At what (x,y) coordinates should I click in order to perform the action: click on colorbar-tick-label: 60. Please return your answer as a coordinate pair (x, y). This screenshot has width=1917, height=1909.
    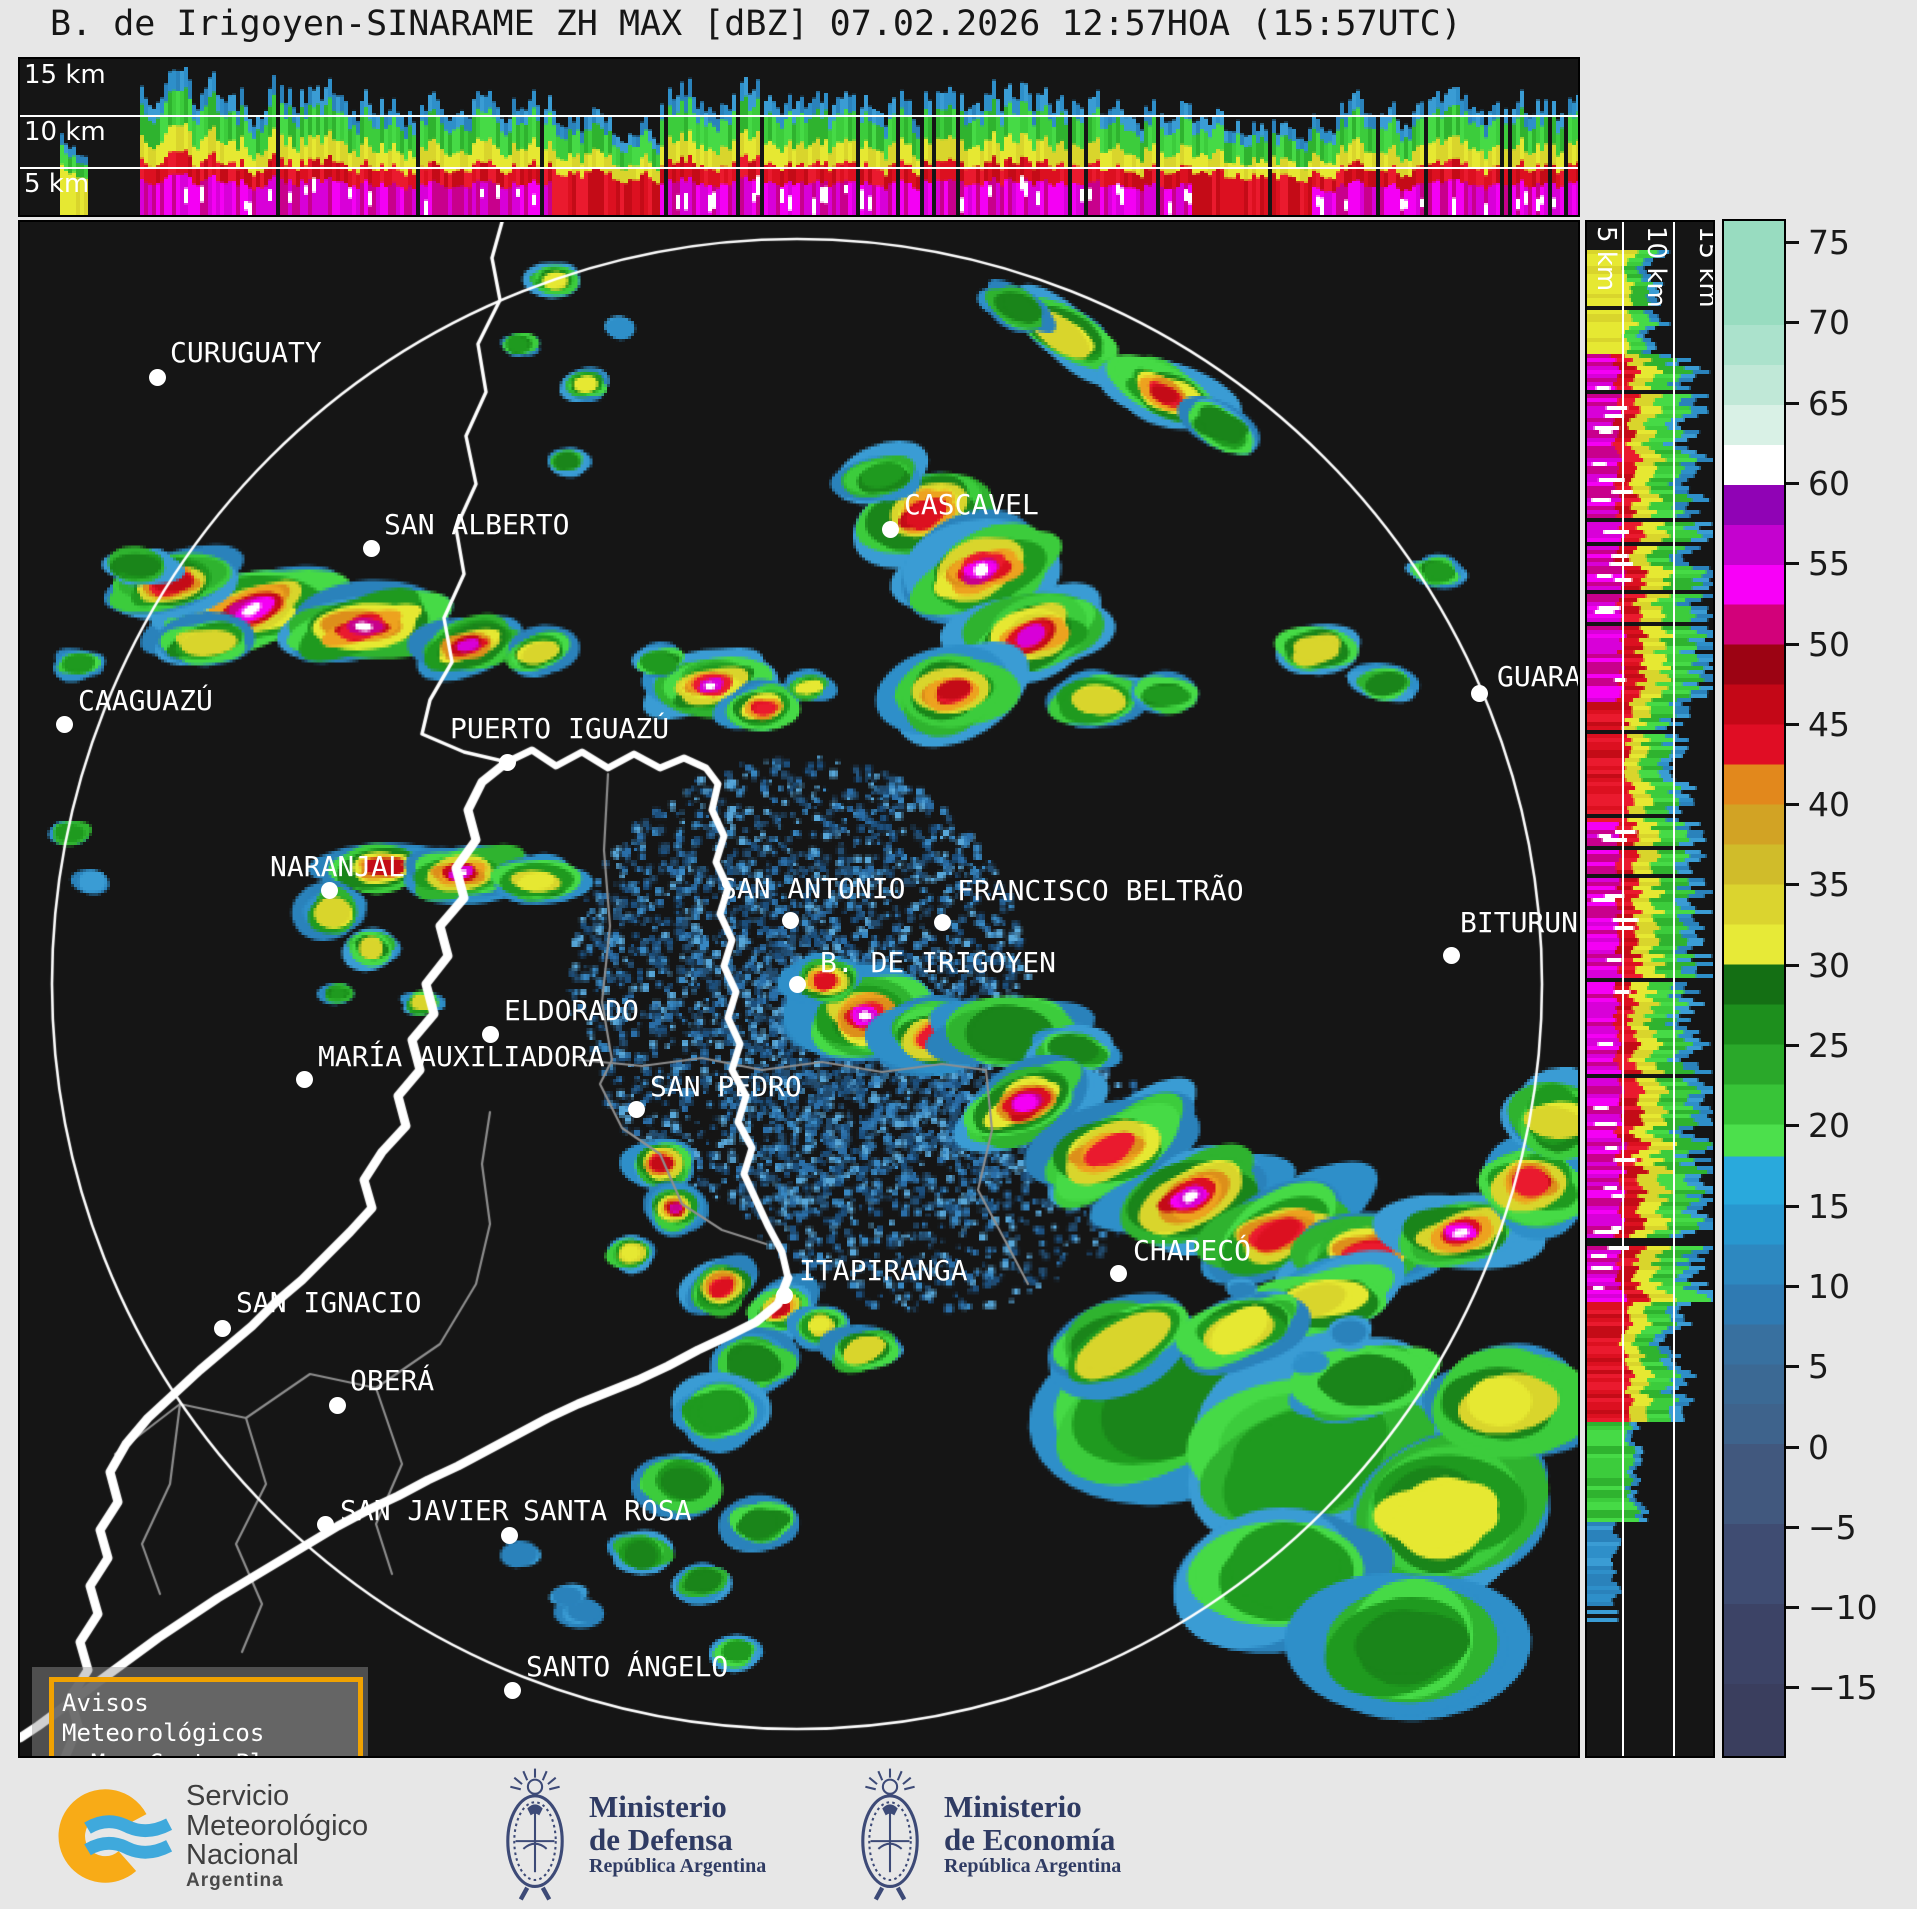
    Looking at the image, I should click on (1829, 483).